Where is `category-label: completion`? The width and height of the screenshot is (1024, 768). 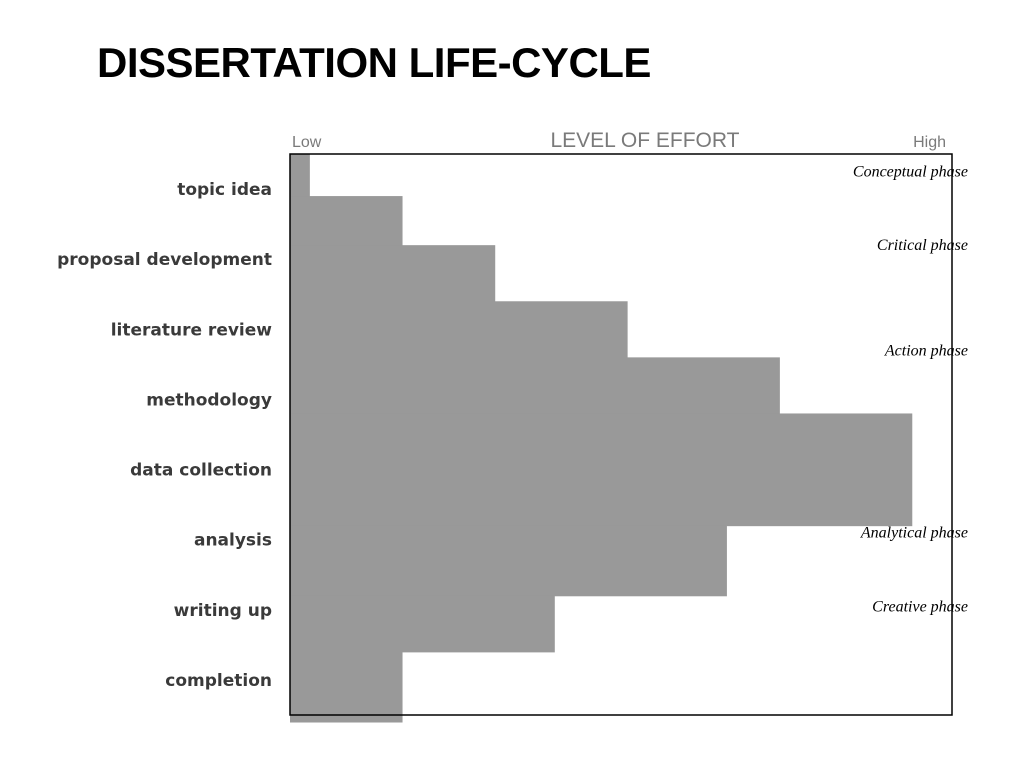
category-label: completion is located at coordinates (218, 681).